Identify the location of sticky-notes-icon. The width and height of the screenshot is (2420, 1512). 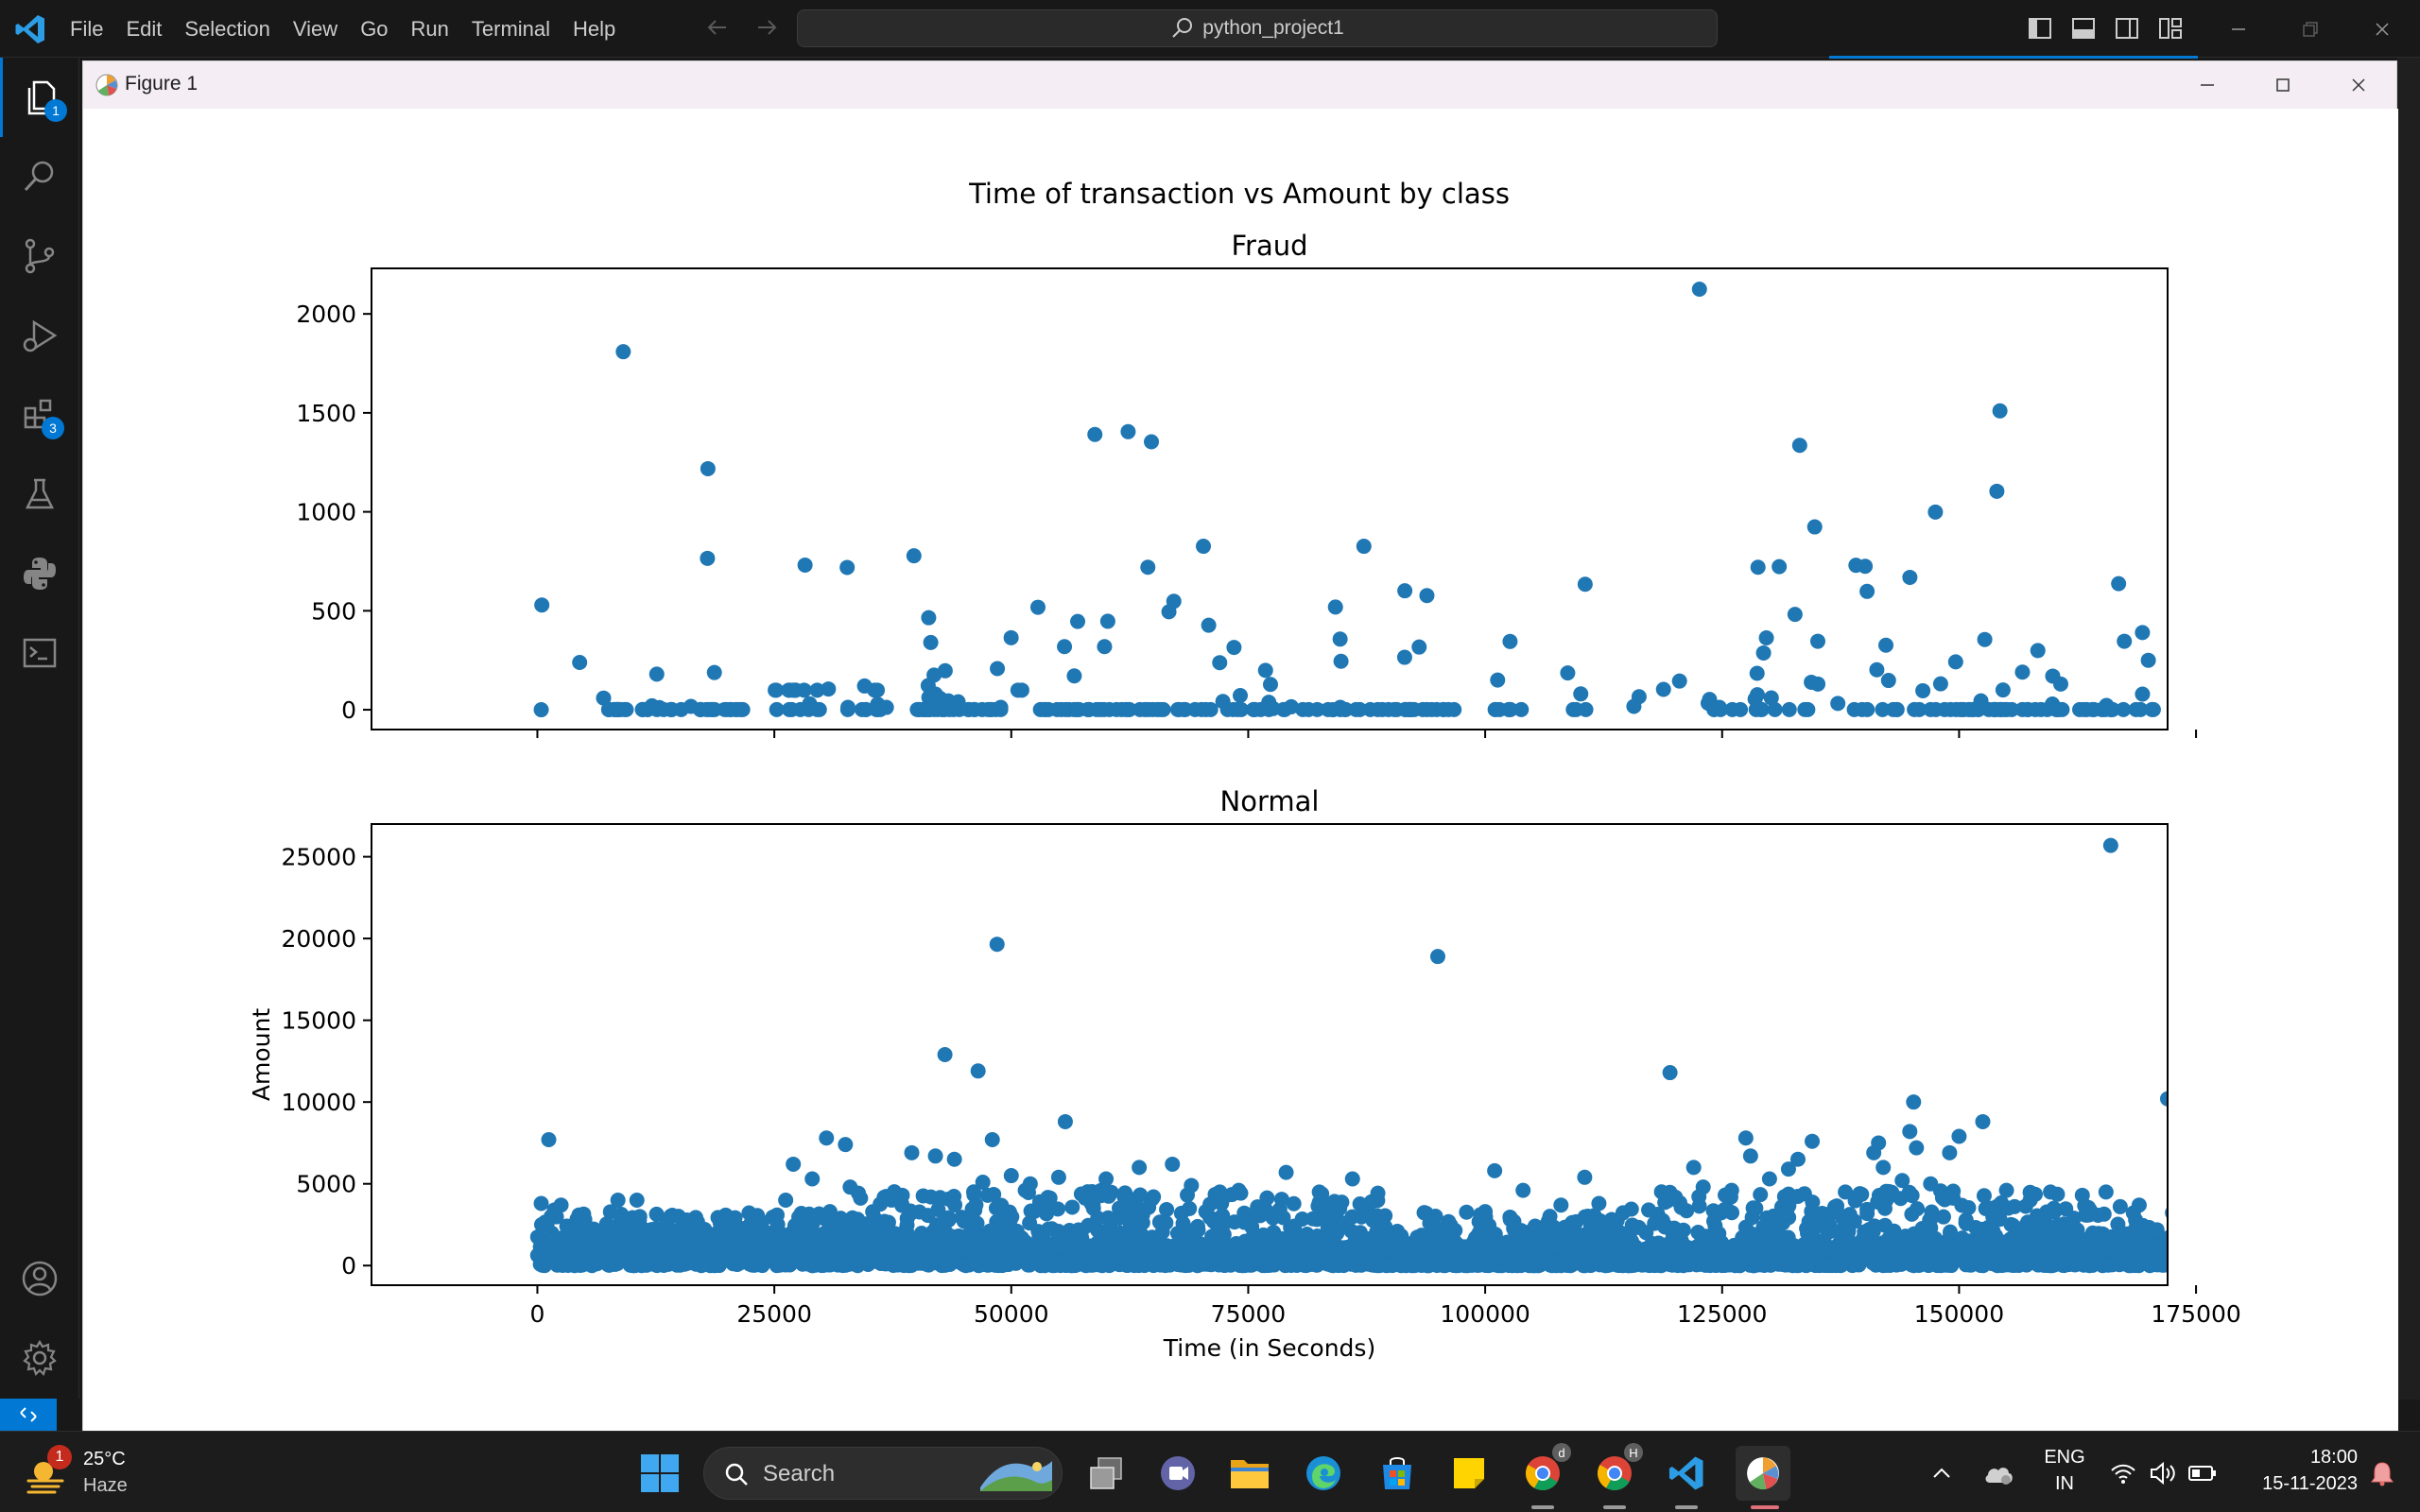
(1469, 1473).